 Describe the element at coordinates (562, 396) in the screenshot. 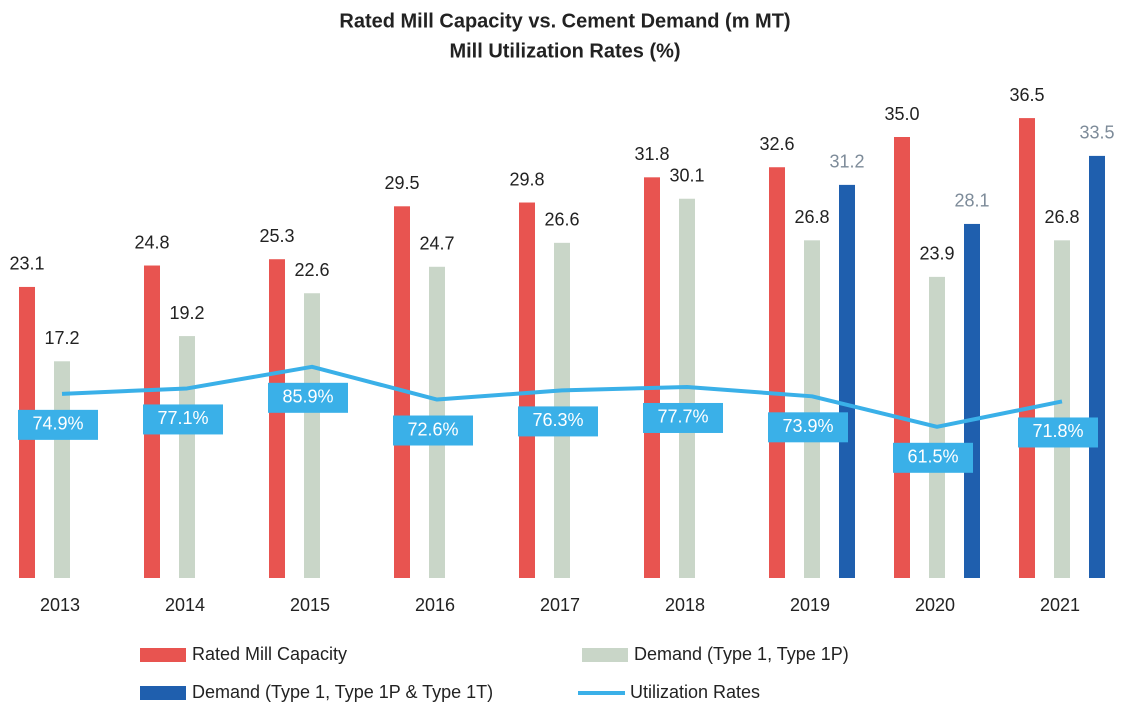

I see `line` at that location.